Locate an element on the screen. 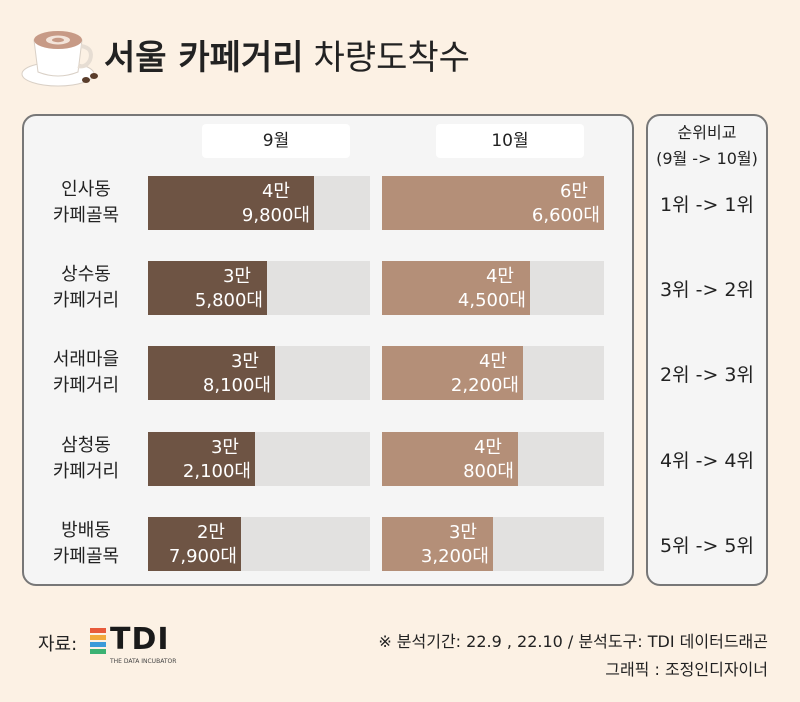 Image resolution: width=800 pixels, height=702 pixels. oct-bar-track: 6만 6,600대 is located at coordinates (493, 203).